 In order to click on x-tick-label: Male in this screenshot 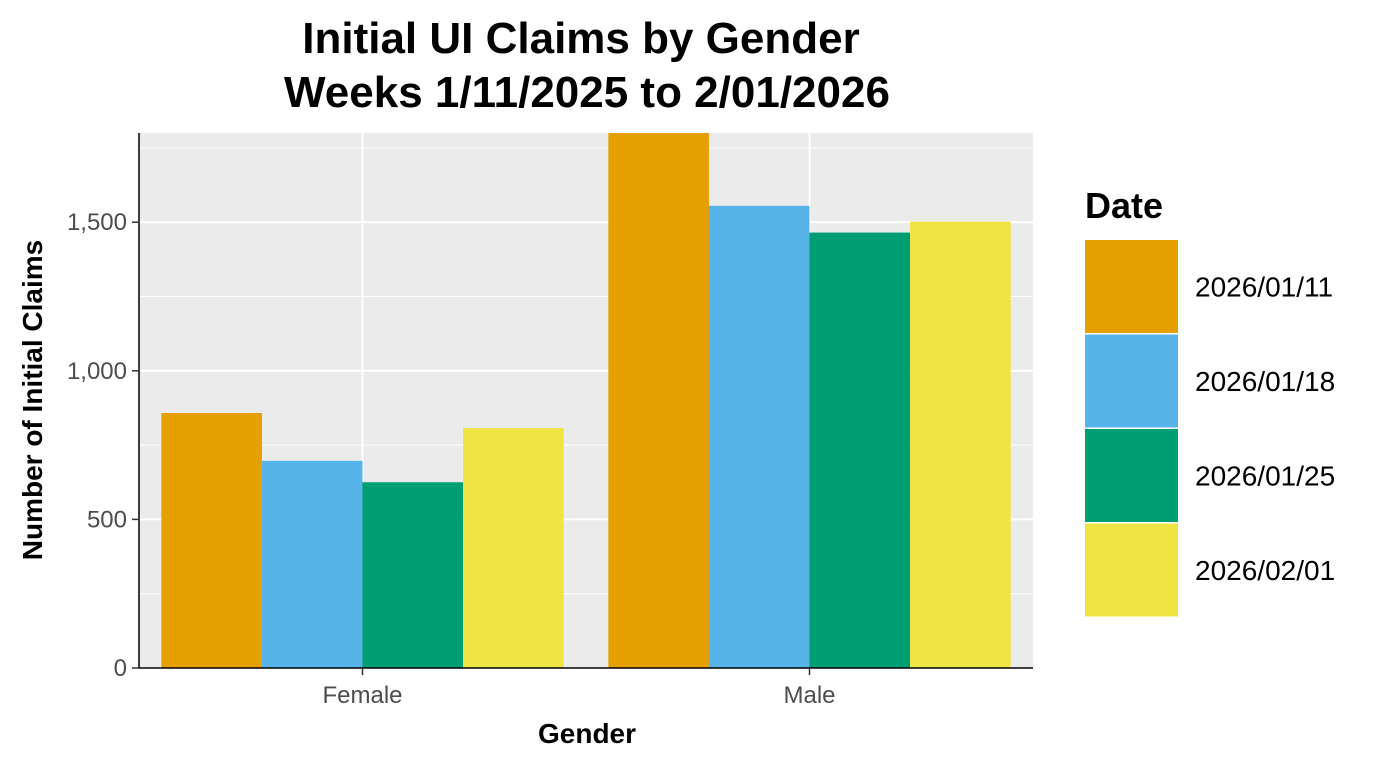, I will do `click(809, 695)`.